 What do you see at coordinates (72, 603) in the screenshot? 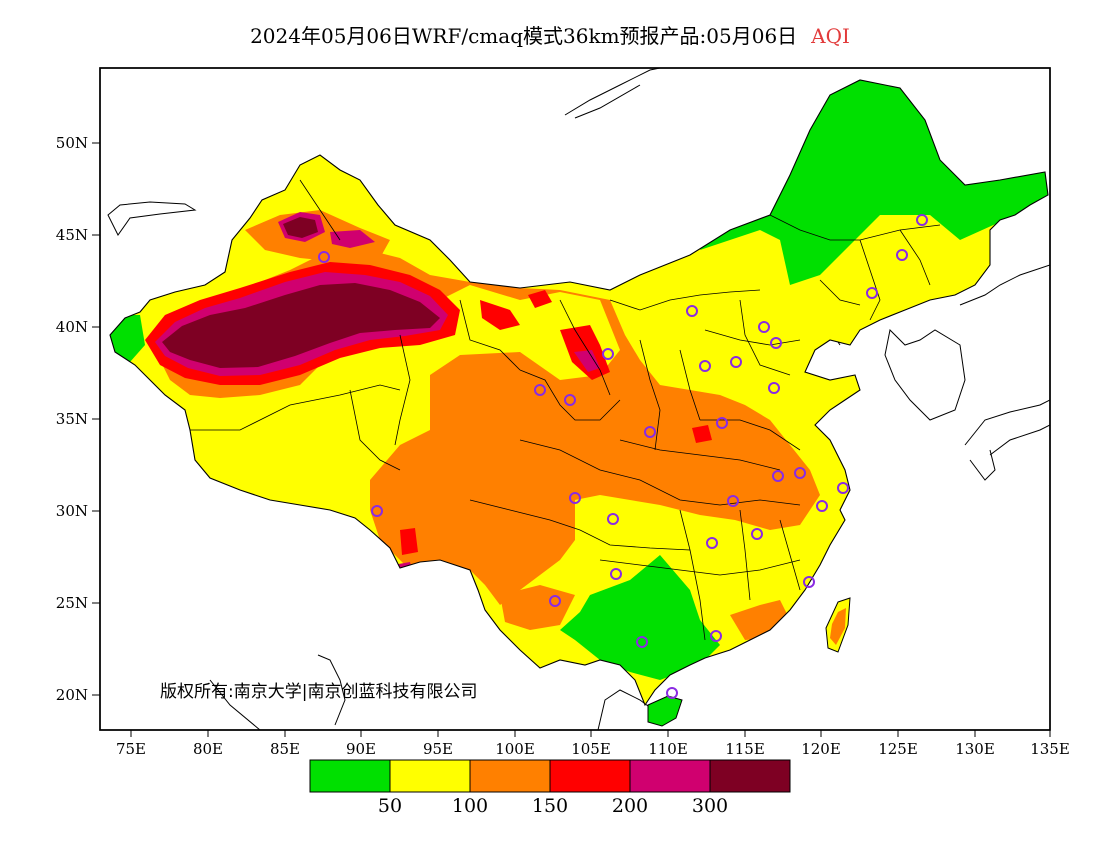
I see `lat-label: 25N` at bounding box center [72, 603].